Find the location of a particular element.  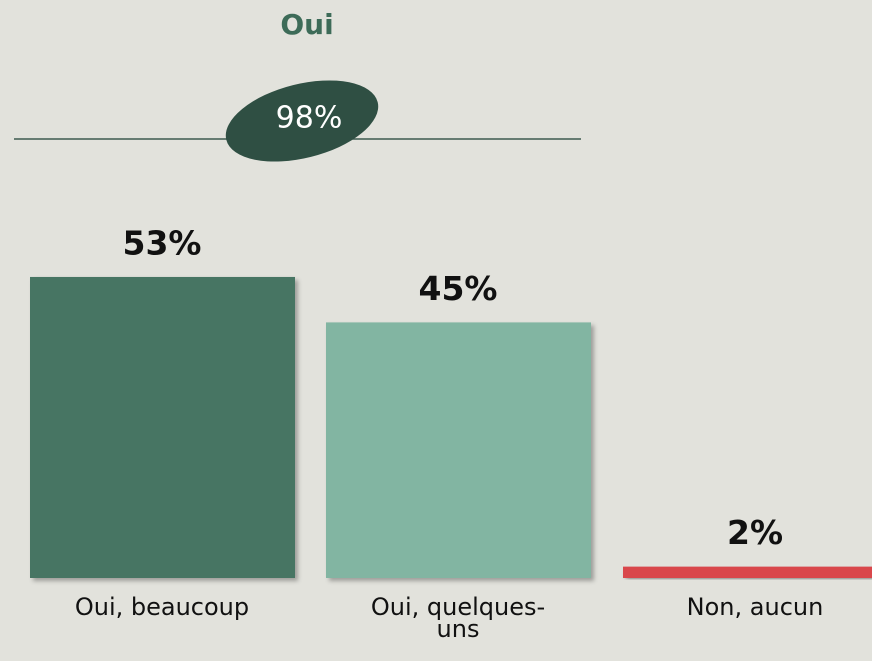

value-label: 53% is located at coordinates (162, 242).